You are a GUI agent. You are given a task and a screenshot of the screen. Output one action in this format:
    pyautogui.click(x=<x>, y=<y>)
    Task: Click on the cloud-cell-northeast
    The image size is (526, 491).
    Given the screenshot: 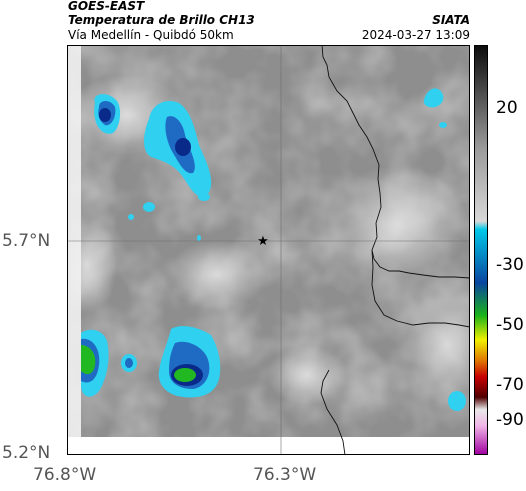 What is the action you would take?
    pyautogui.click(x=433, y=98)
    